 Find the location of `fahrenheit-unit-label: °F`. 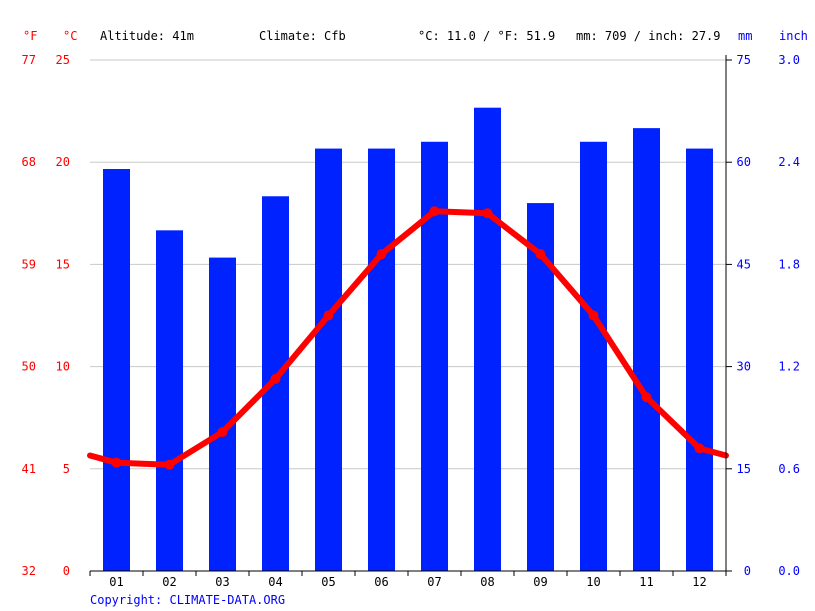

fahrenheit-unit-label: °F is located at coordinates (30, 36).